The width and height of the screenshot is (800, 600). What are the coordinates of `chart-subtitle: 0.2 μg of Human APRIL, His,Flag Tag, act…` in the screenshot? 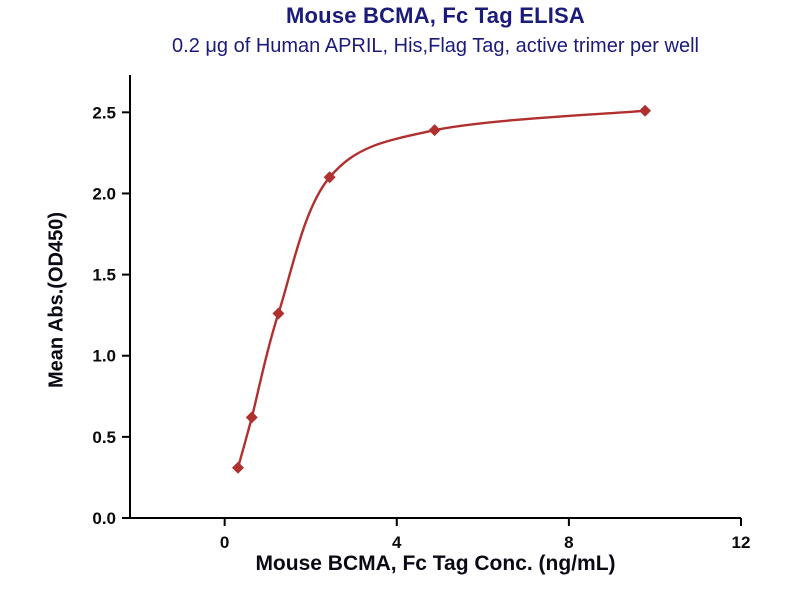 It's located at (435, 46).